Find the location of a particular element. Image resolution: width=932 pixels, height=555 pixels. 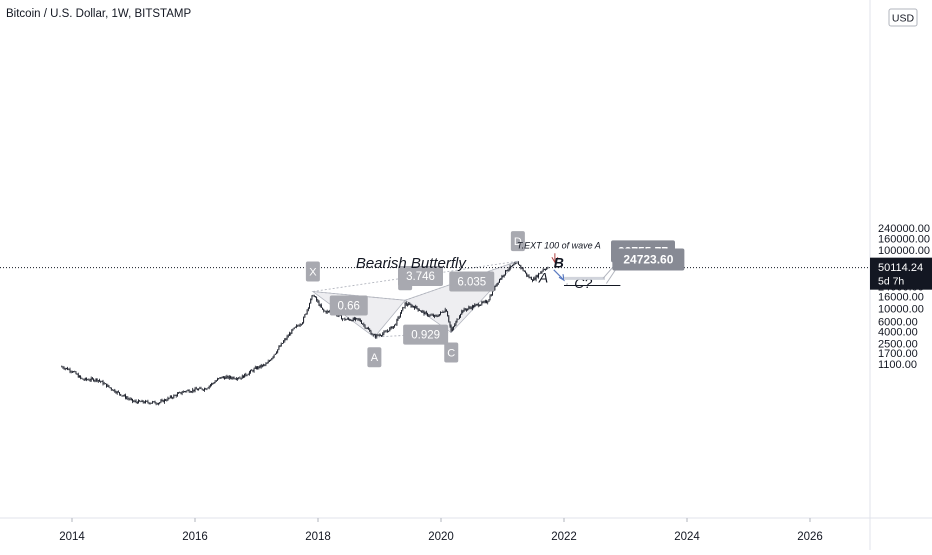

y-tick-label: 1100.00 is located at coordinates (897, 365).